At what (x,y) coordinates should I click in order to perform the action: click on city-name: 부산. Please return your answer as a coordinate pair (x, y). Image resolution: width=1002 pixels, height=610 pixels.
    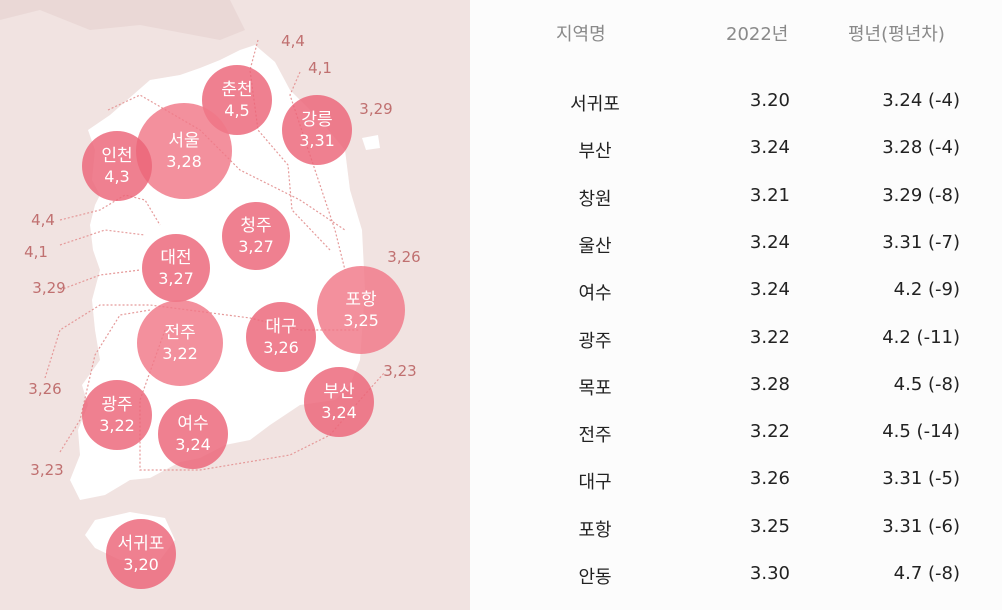
    Looking at the image, I should click on (339, 392).